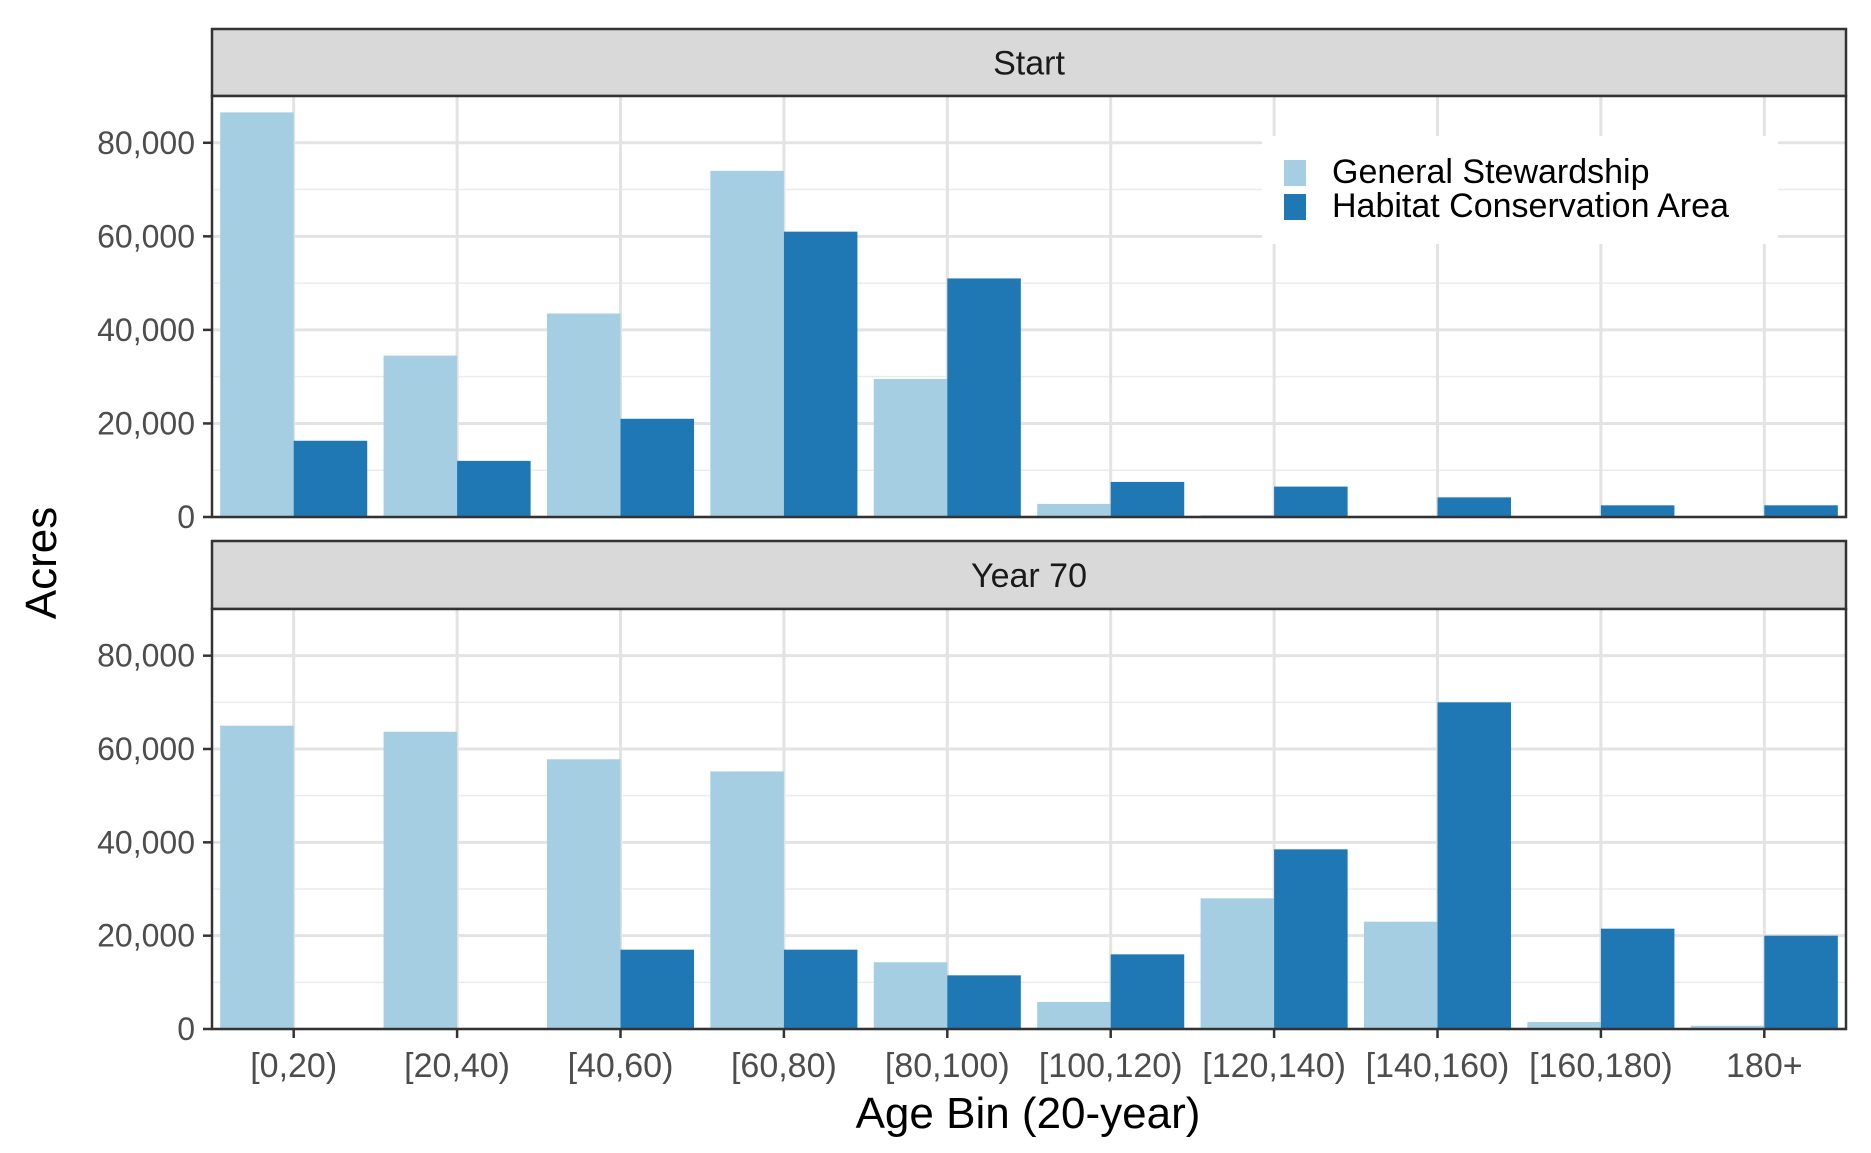 This screenshot has width=1871, height=1153. I want to click on facet-strip-label: Year 70, so click(1029, 576).